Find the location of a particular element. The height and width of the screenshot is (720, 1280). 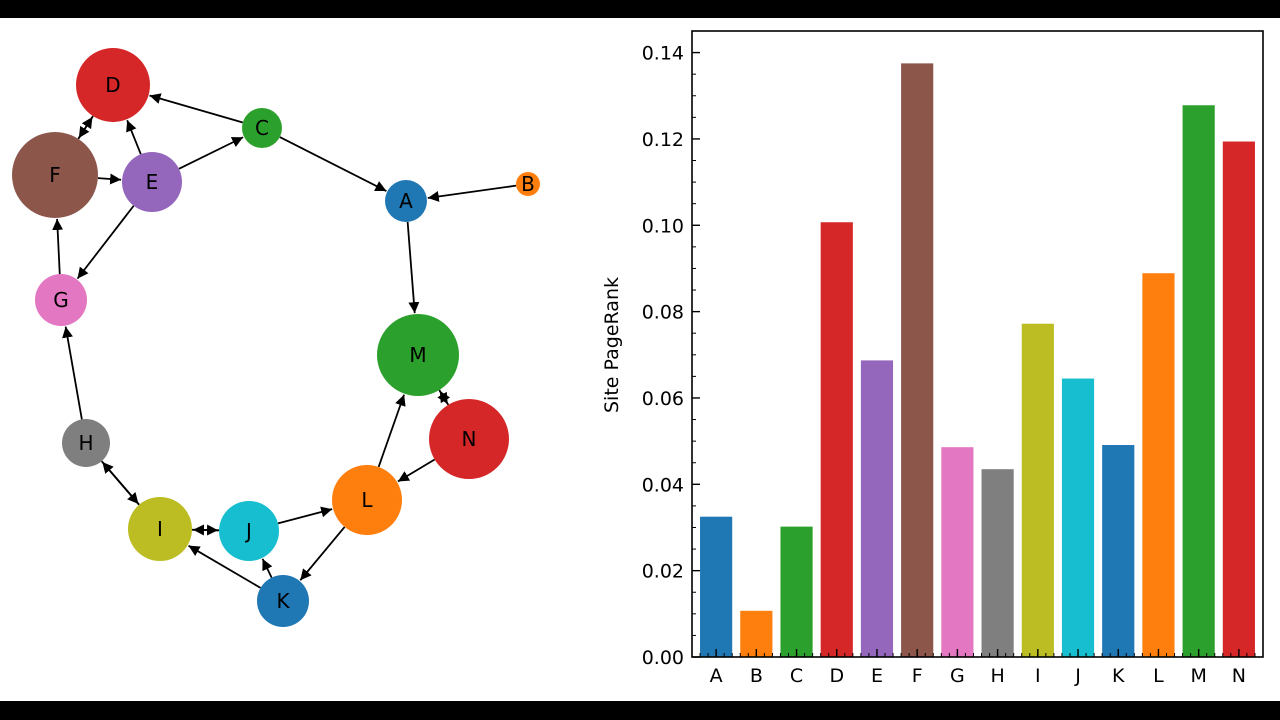

node-label-C: C is located at coordinates (262, 128).